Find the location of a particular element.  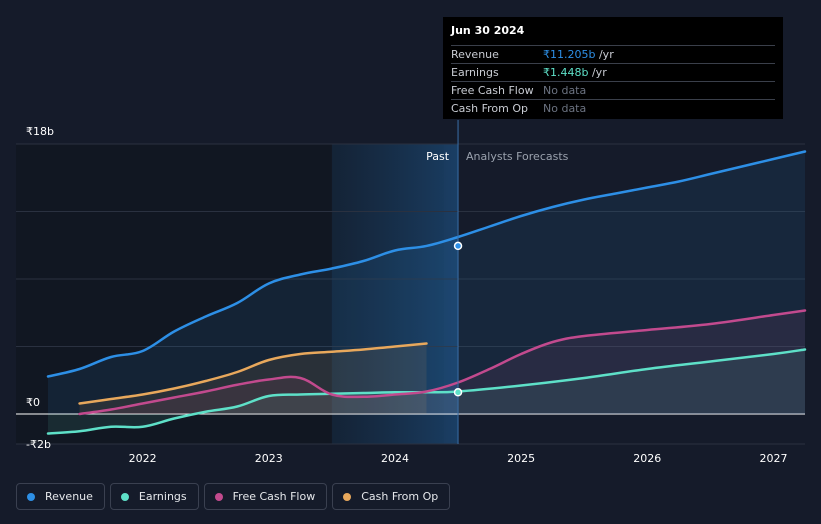

x-tick-label: 2025 is located at coordinates (521, 458).